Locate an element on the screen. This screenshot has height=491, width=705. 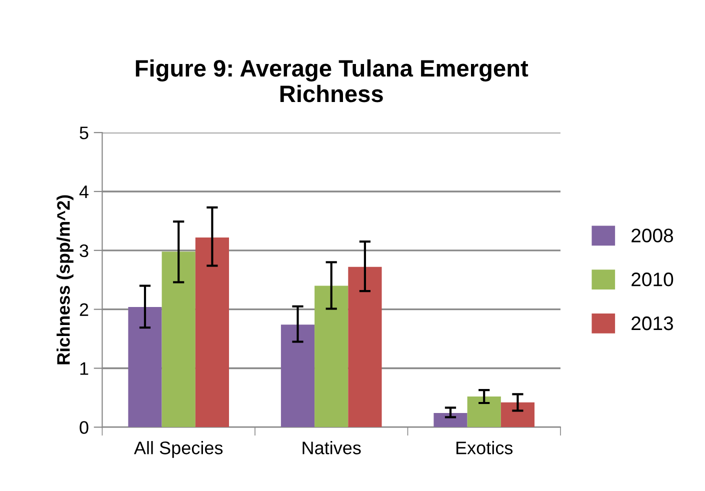
y-tick-label: 0 is located at coordinates (84, 427).